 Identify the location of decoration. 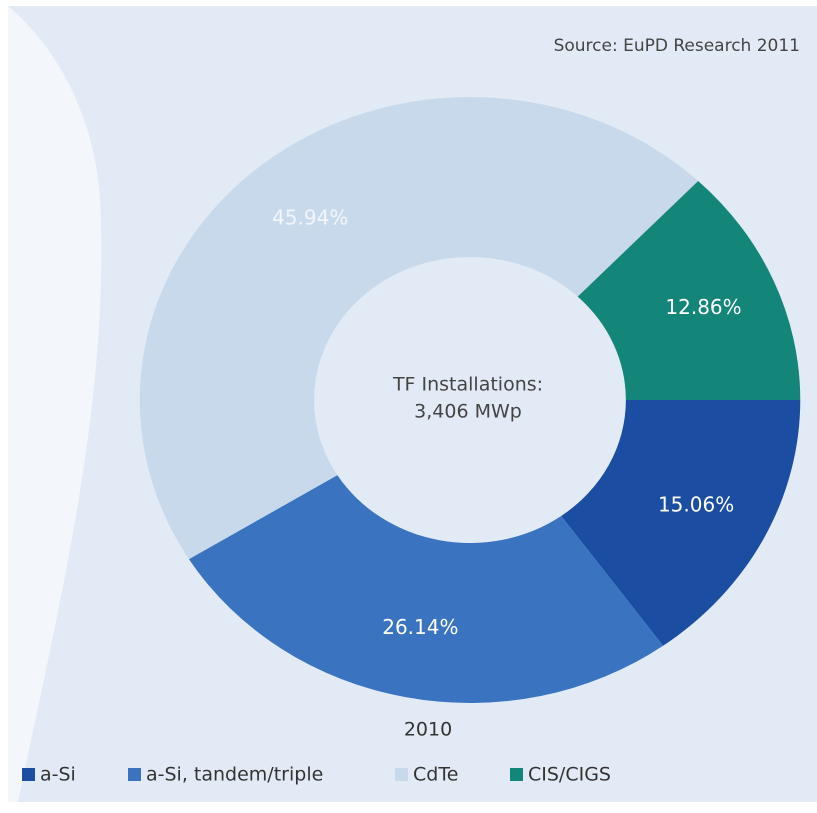
(55, 404).